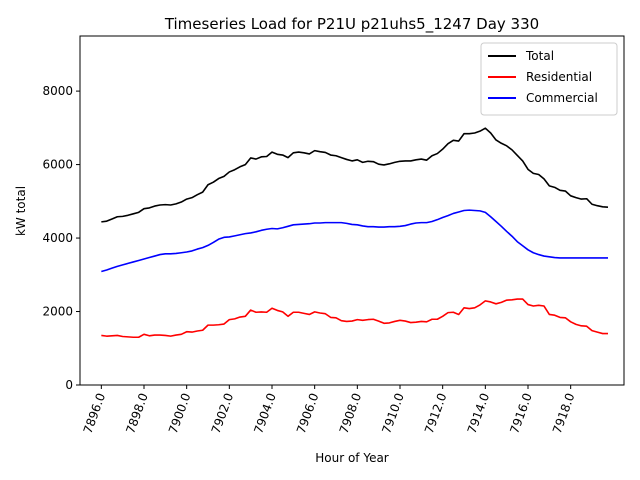  I want to click on x-tick-label: 7896.0, so click(95, 413).